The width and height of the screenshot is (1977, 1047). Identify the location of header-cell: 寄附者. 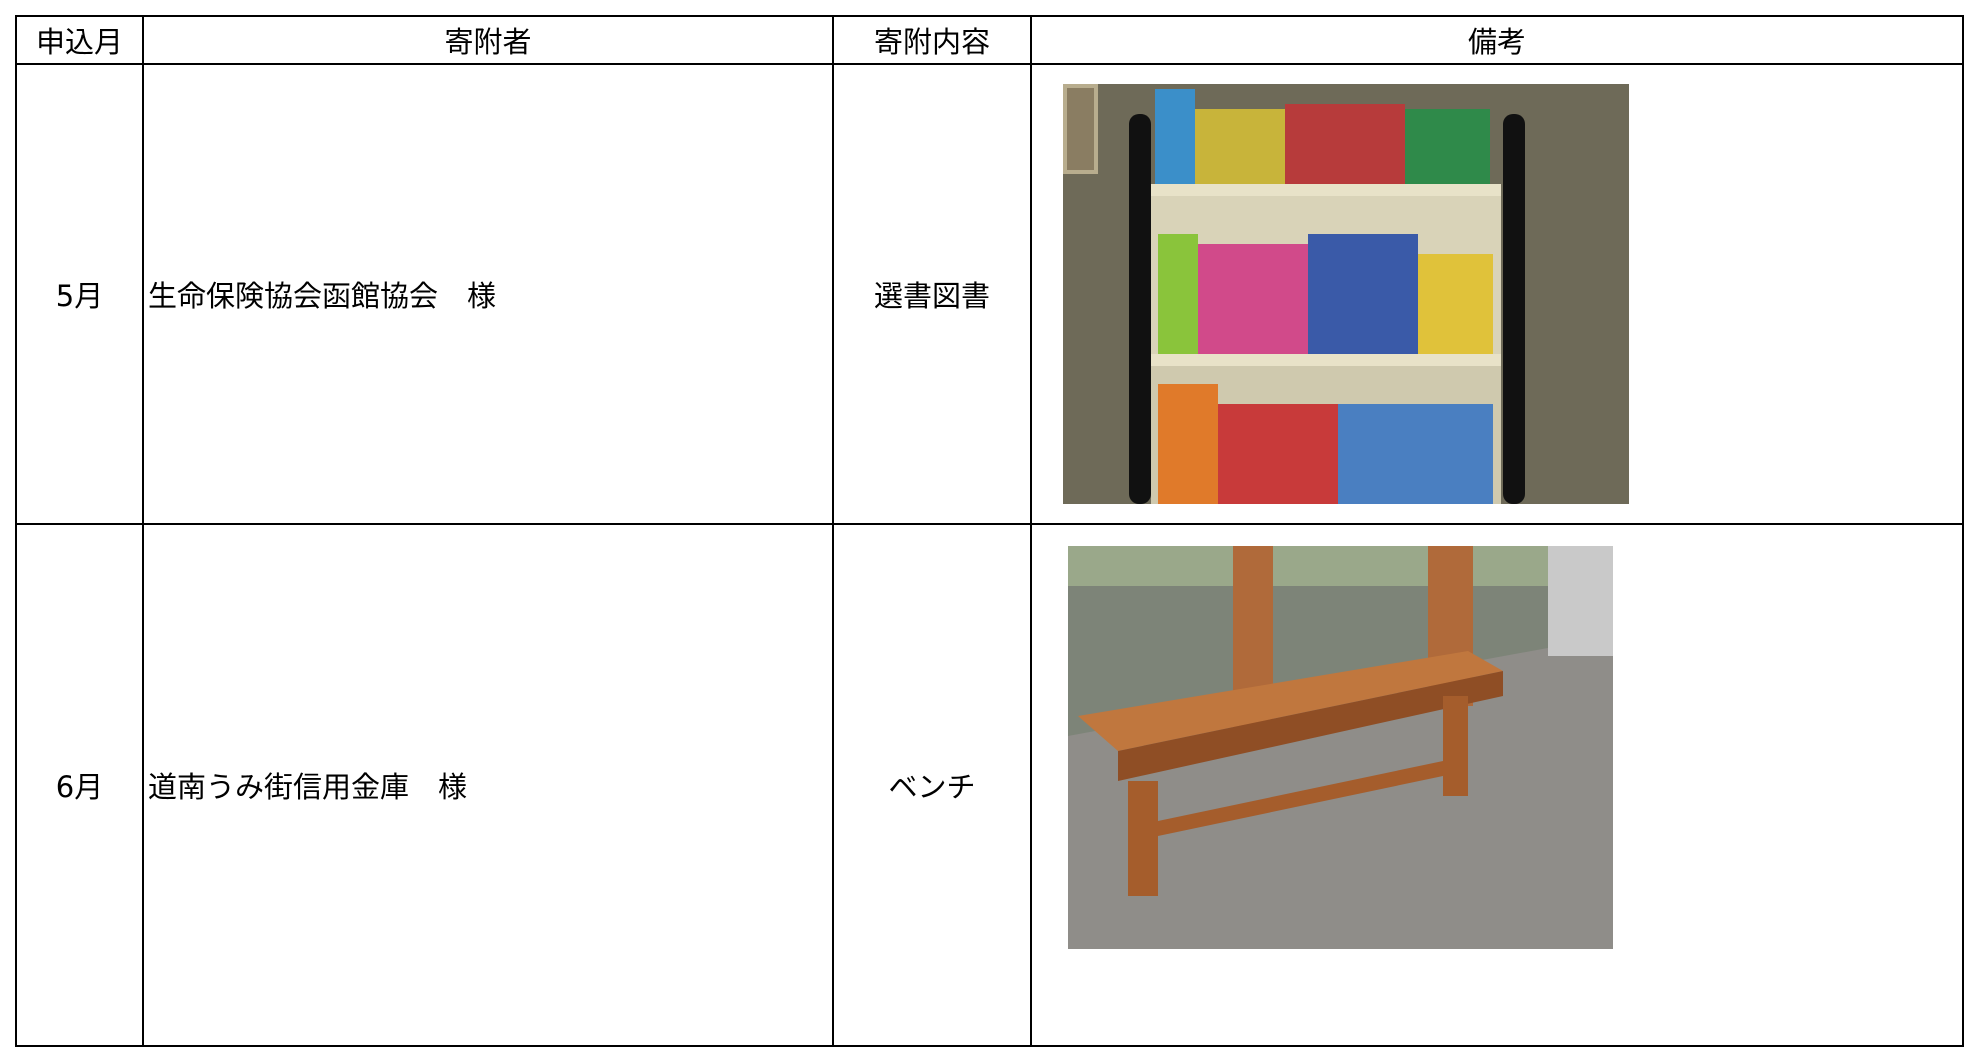
(488, 40).